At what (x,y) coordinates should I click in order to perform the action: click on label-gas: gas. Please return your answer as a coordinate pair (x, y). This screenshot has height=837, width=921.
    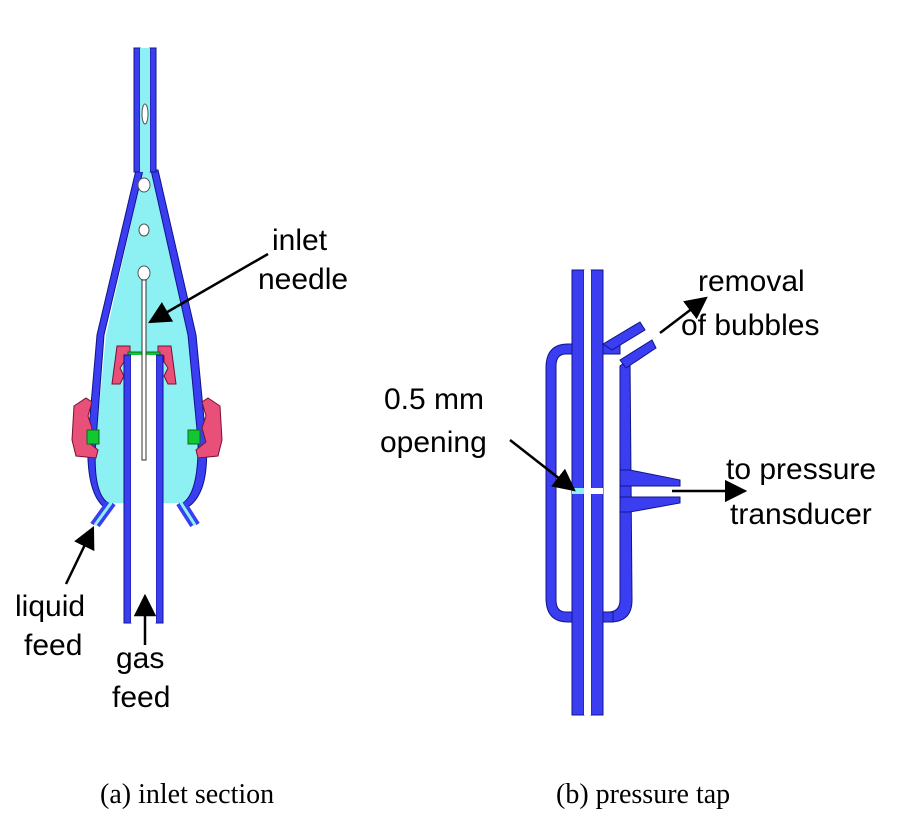
    Looking at the image, I should click on (140, 658).